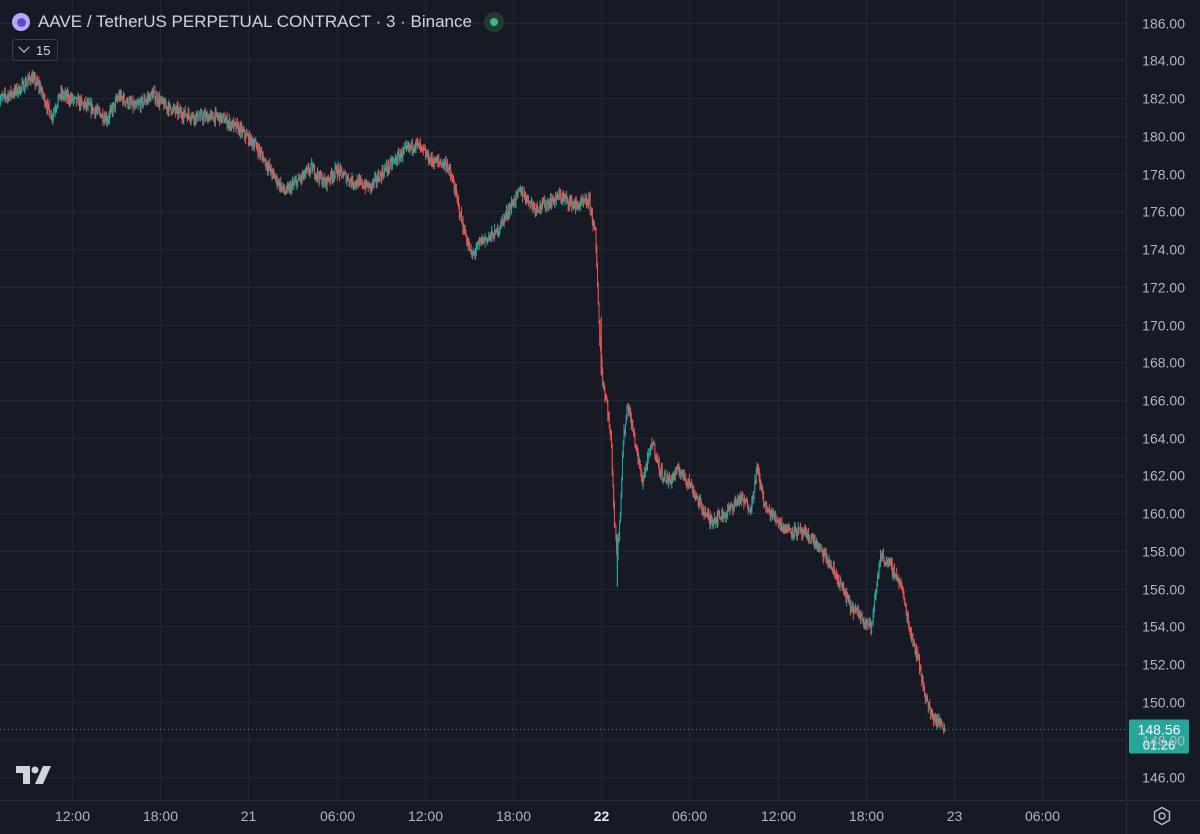  I want to click on live-dot-icon, so click(493, 22).